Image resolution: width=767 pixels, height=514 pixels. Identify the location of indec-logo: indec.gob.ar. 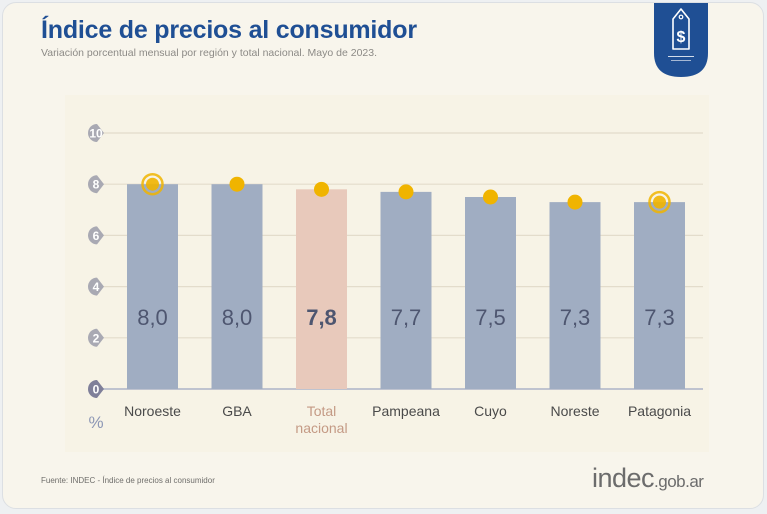
(648, 478).